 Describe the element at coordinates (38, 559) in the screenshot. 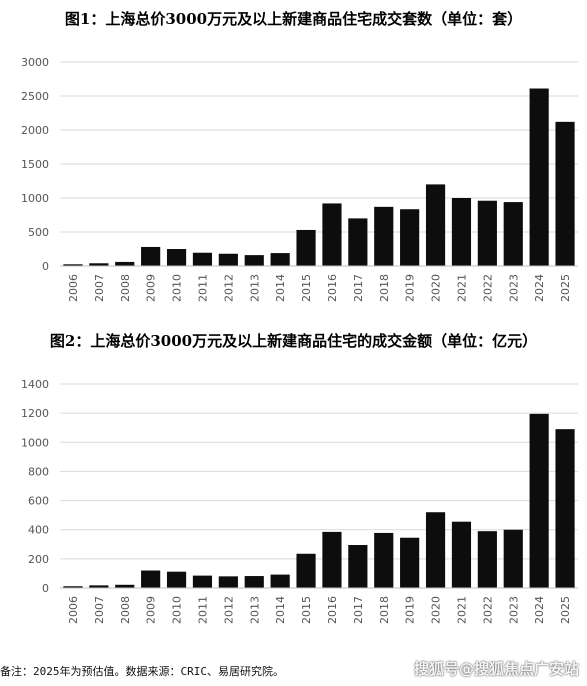

I see `y-tick-label: 200` at that location.